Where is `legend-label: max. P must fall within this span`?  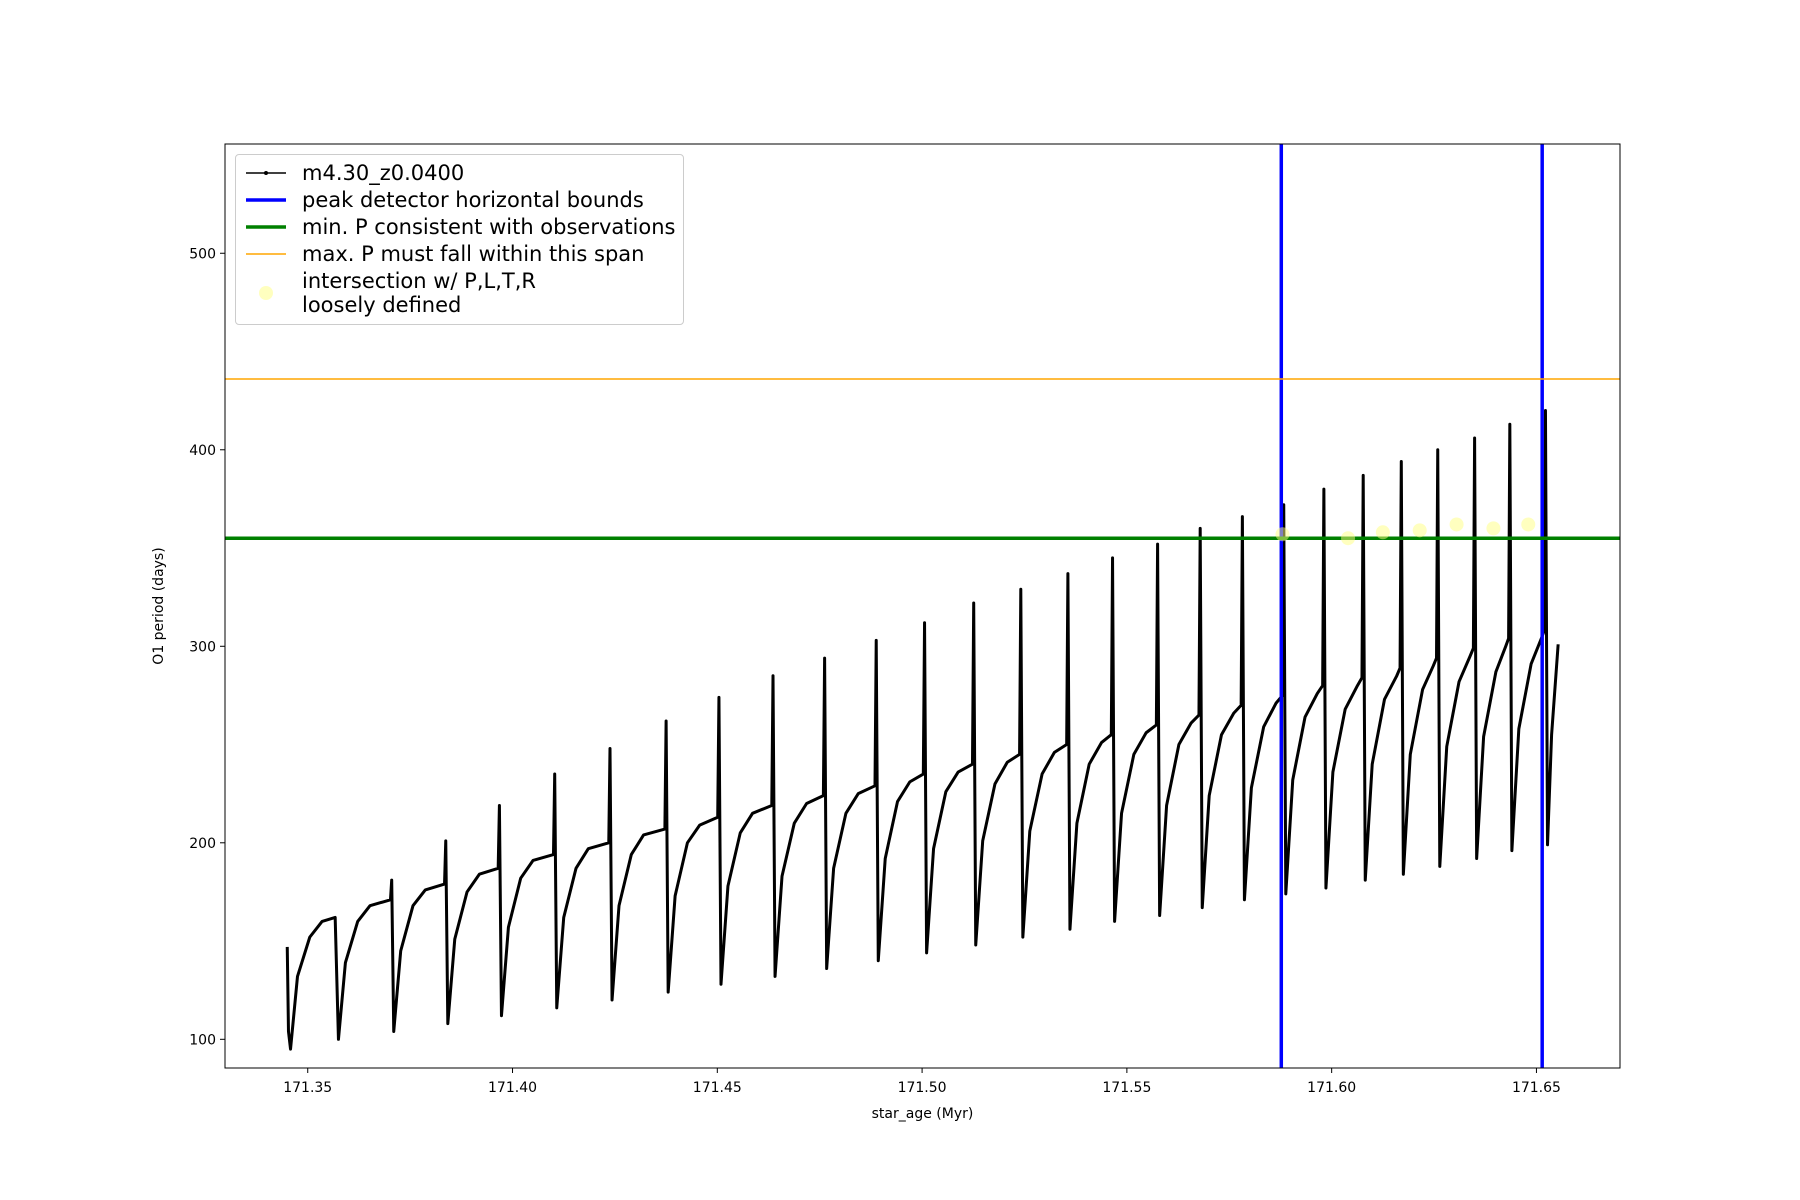
legend-label: max. P must fall within this span is located at coordinates (473, 254).